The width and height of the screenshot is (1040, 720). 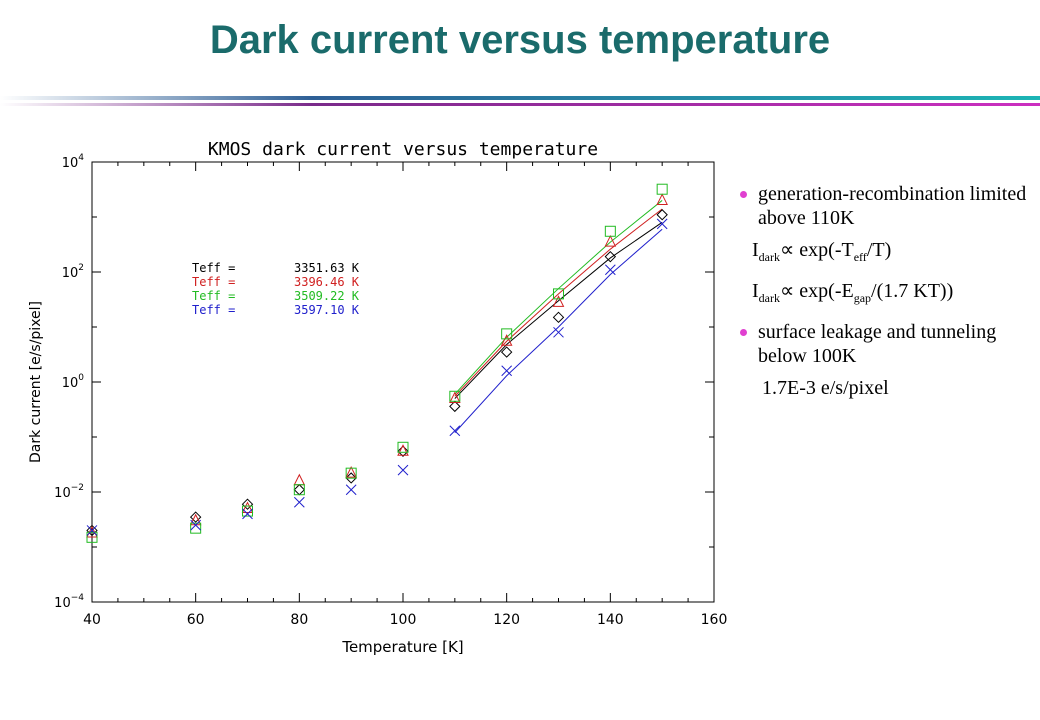 What do you see at coordinates (73, 272) in the screenshot?
I see `y-tick-label: 10²` at bounding box center [73, 272].